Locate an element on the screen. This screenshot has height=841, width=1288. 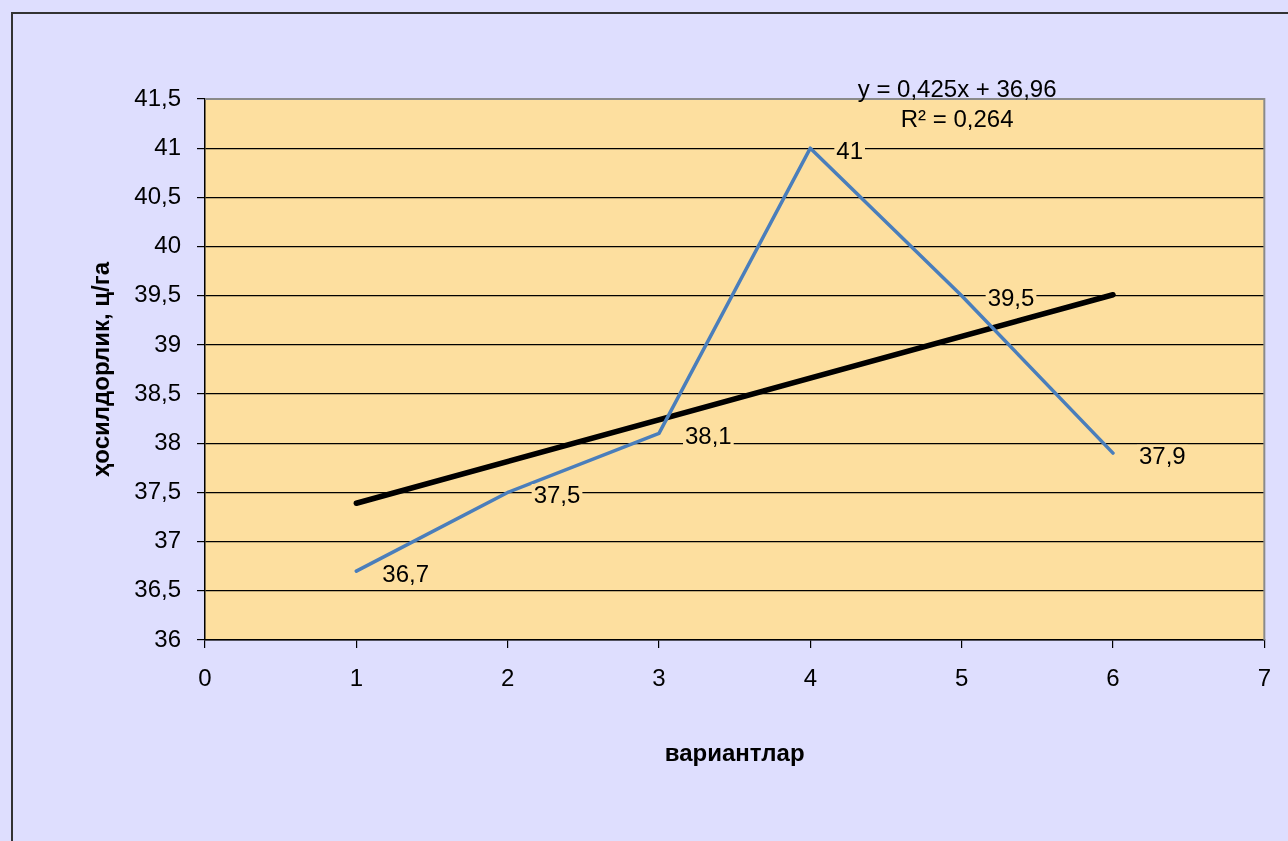
x-axis-title: вариантлар is located at coordinates (734, 753).